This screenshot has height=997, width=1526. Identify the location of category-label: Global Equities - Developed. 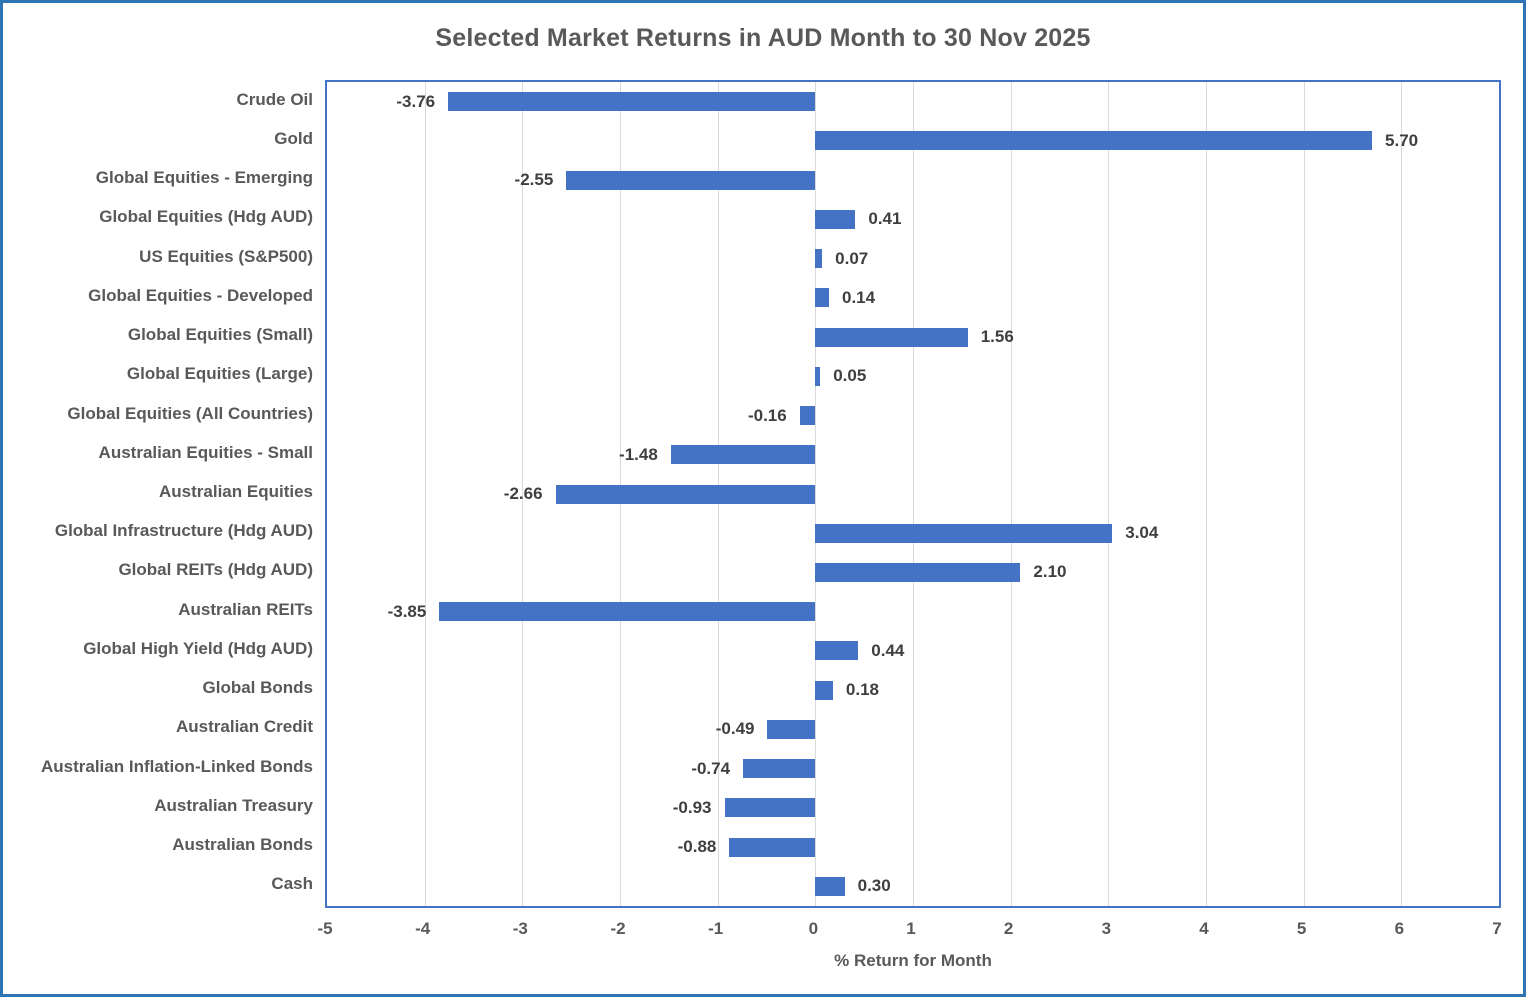
(200, 295).